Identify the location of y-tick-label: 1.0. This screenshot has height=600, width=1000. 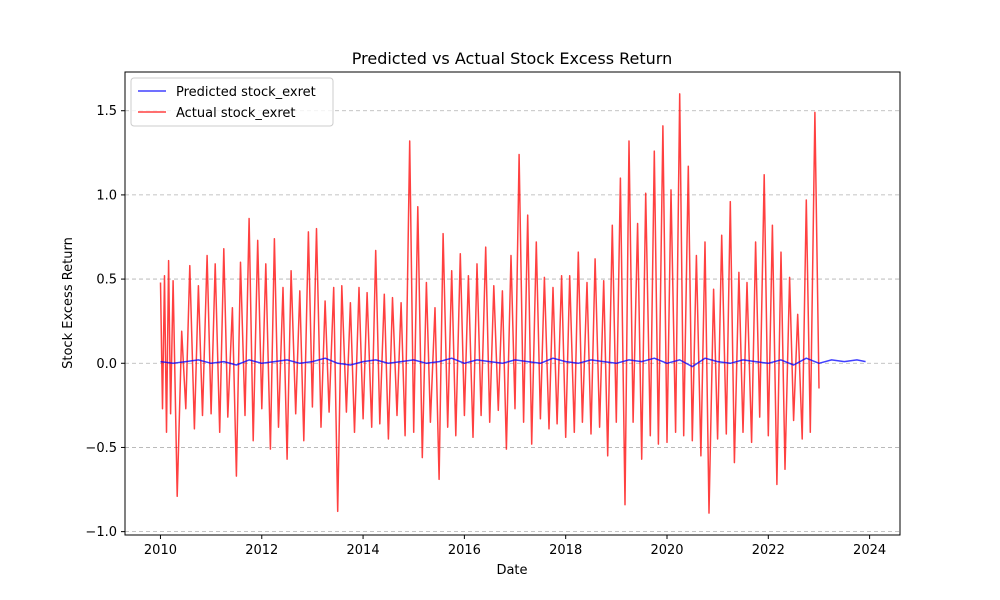
(106, 195).